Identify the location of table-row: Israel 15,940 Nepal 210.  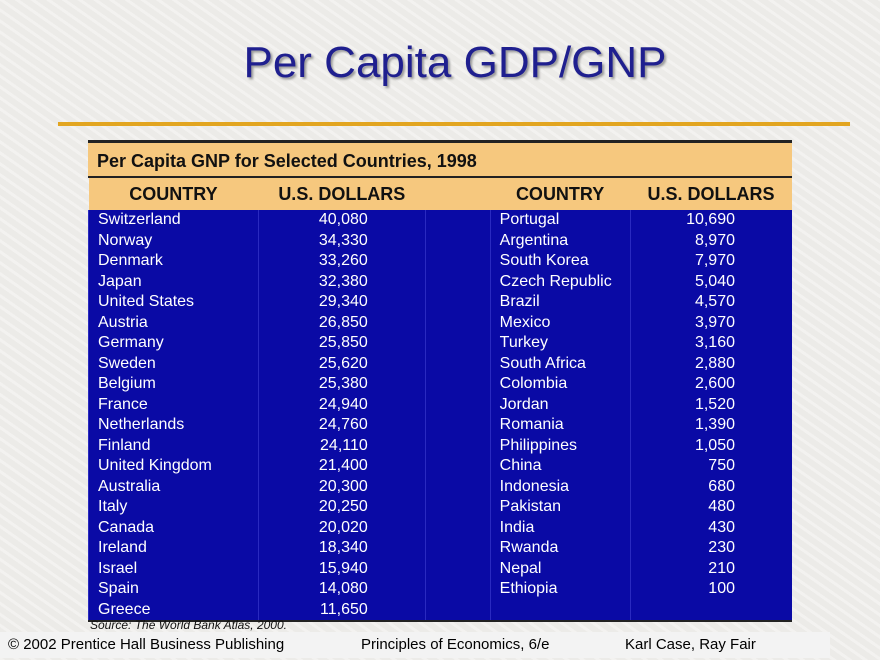
(440, 568).